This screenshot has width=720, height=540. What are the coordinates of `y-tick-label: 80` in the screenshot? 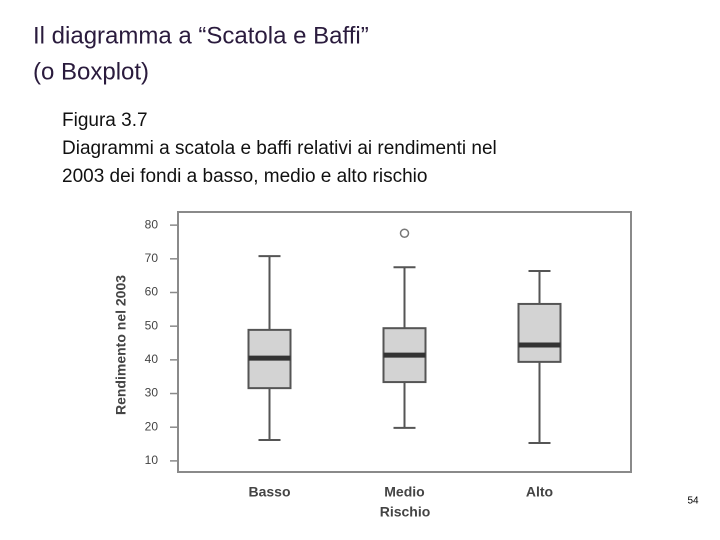 It's located at (152, 224).